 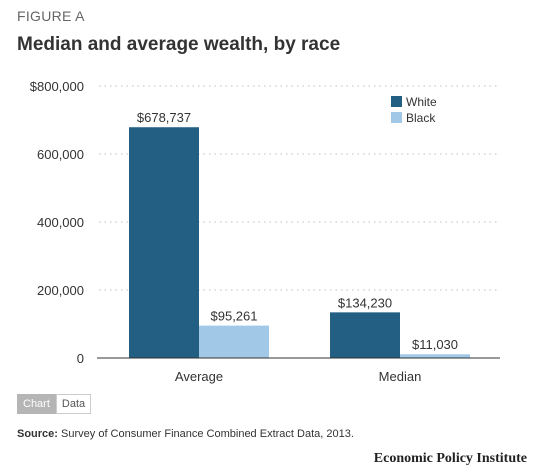 What do you see at coordinates (73, 404) in the screenshot?
I see `tab-data: Data` at bounding box center [73, 404].